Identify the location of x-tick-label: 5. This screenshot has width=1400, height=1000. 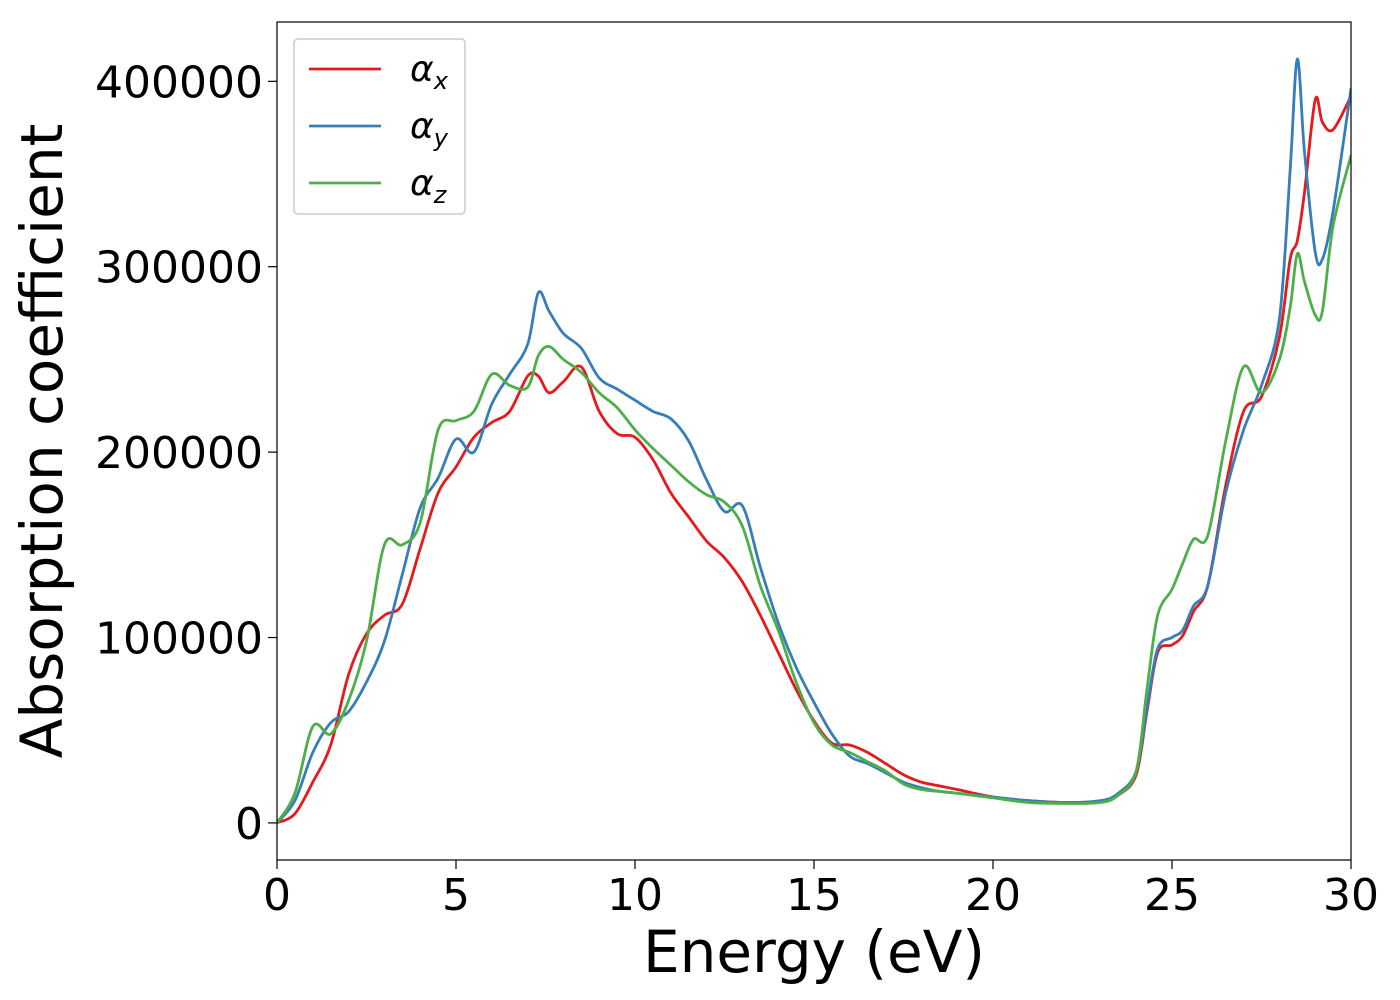
(456, 895).